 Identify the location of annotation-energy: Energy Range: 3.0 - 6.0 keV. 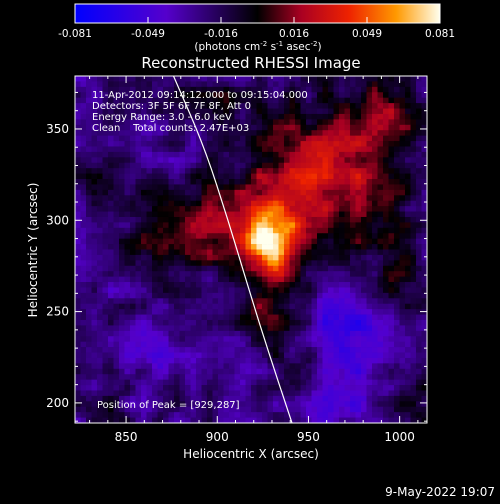
(162, 117).